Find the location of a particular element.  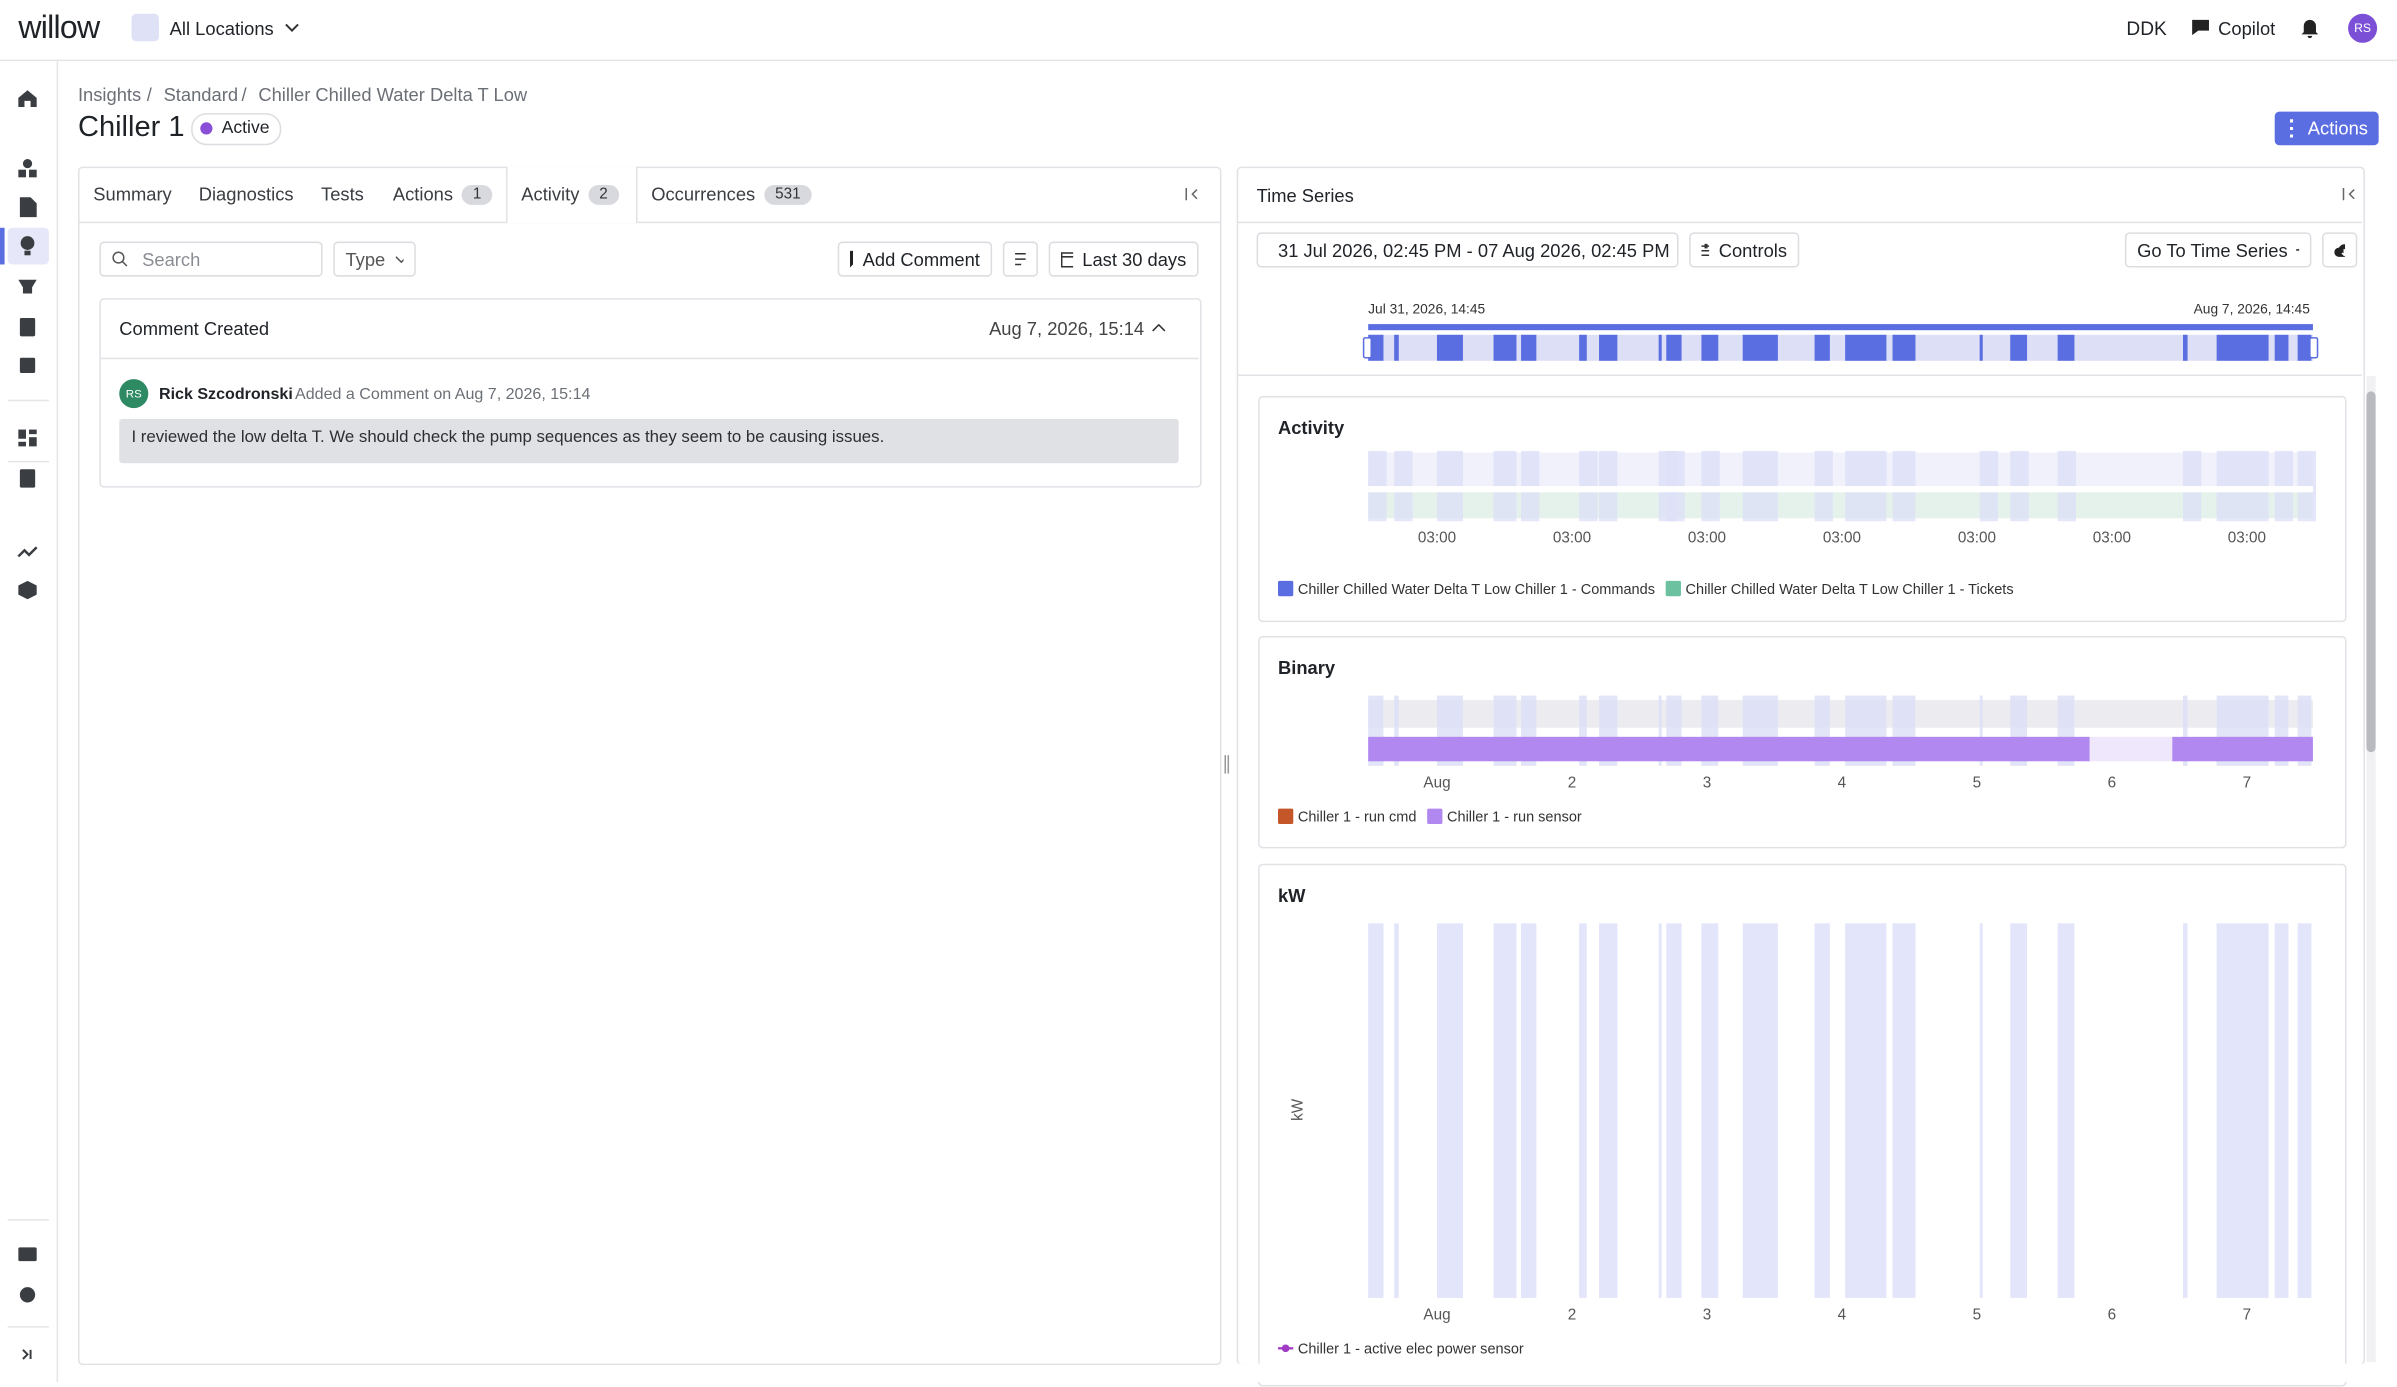

activity-timestamp: Aug 7, 2026, 15:14 is located at coordinates (1067, 328).